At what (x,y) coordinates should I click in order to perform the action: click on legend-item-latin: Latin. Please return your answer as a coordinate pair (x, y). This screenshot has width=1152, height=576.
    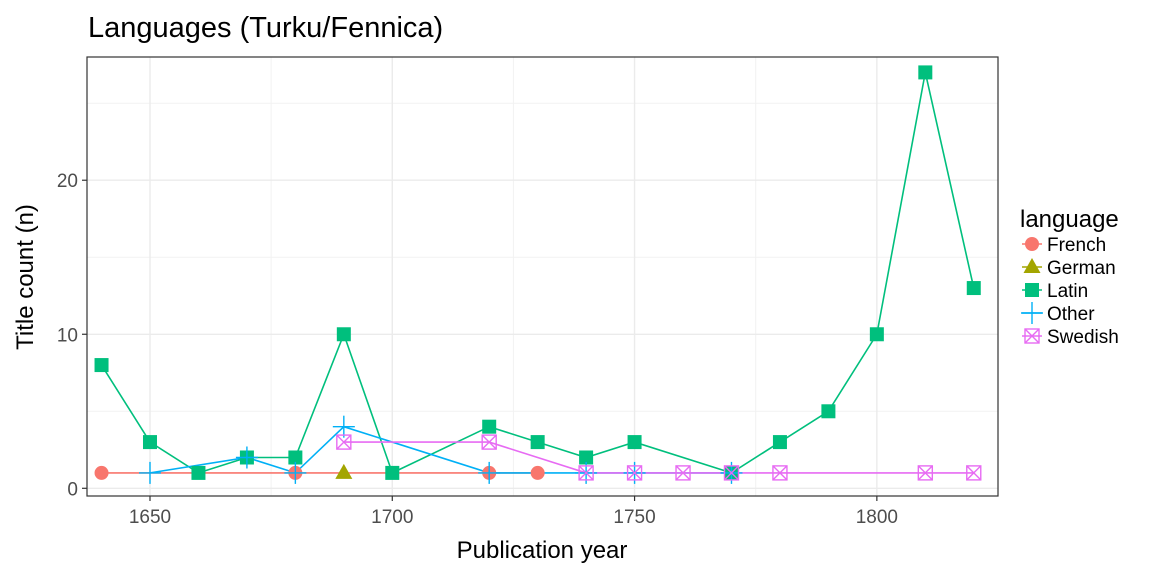
    Looking at the image, I should click on (1055, 291).